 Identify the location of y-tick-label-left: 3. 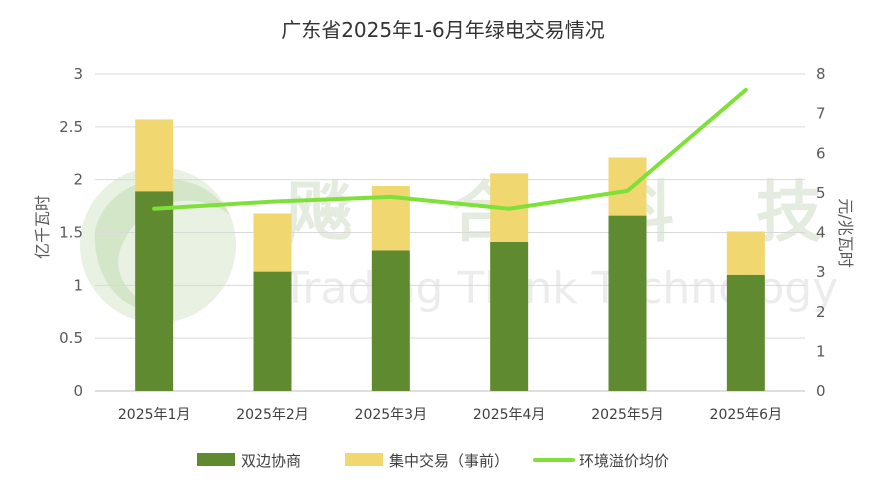
(78, 74).